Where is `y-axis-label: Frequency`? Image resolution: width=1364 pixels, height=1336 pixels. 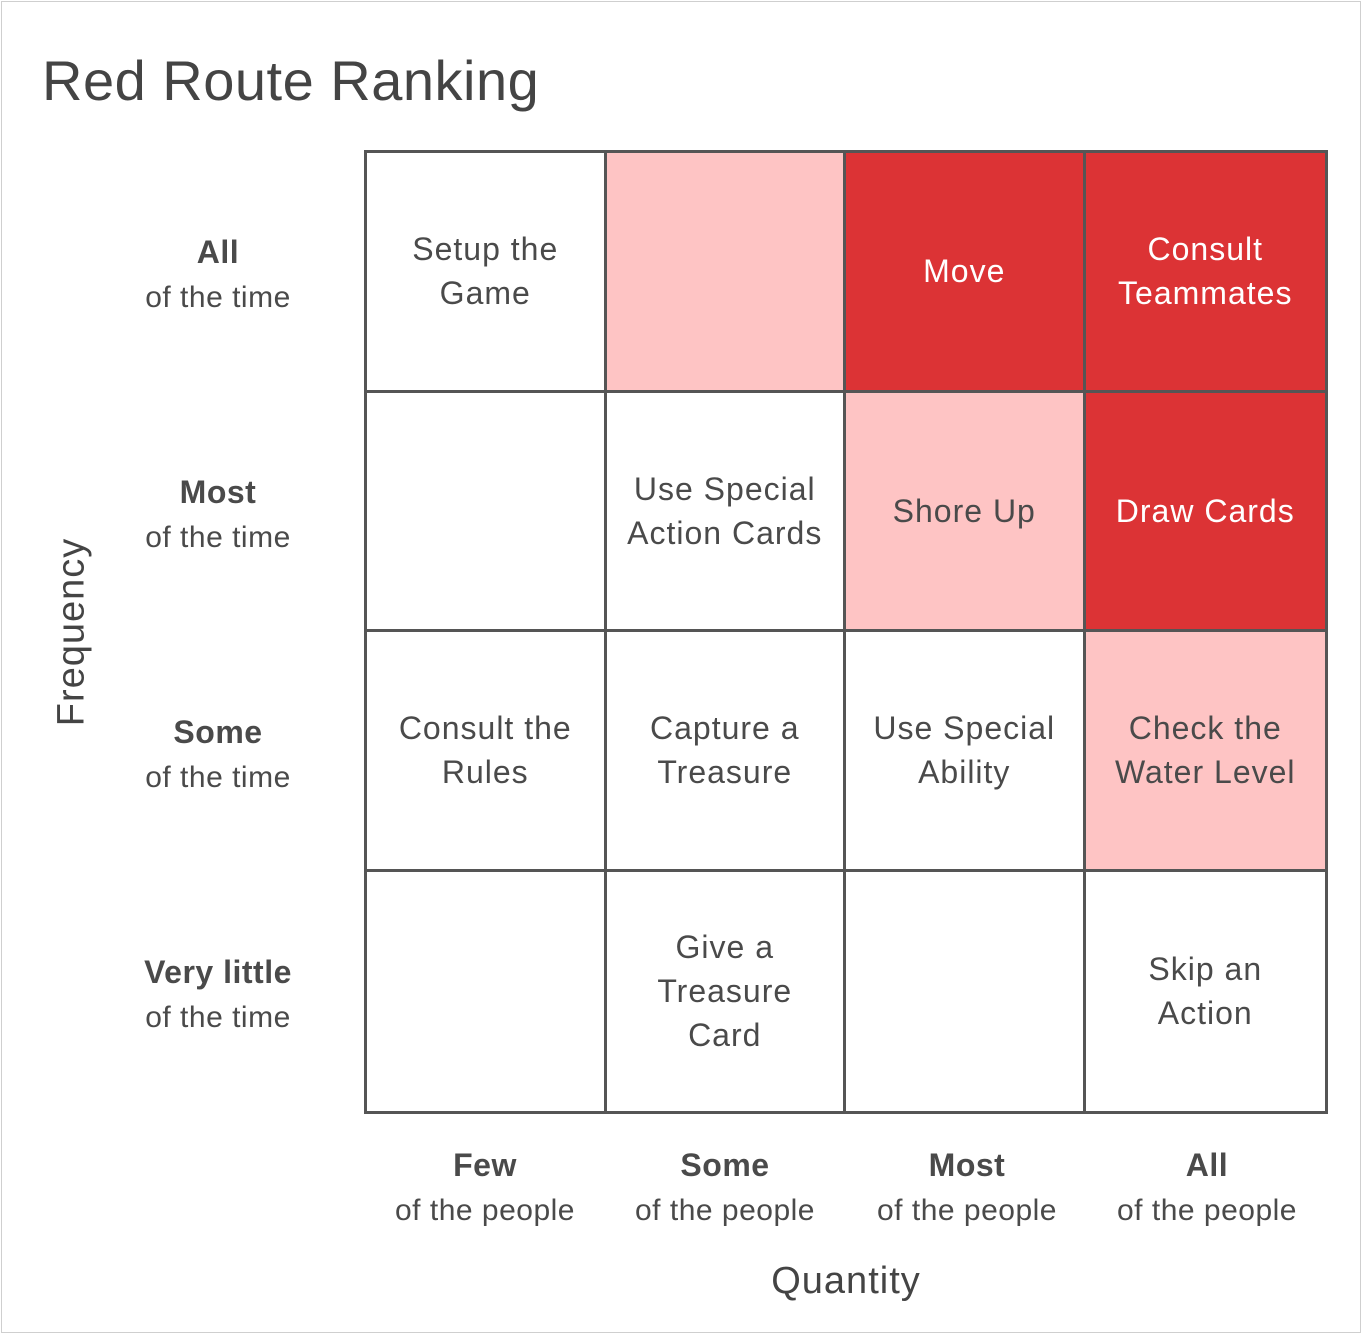
y-axis-label: Frequency is located at coordinates (71, 632).